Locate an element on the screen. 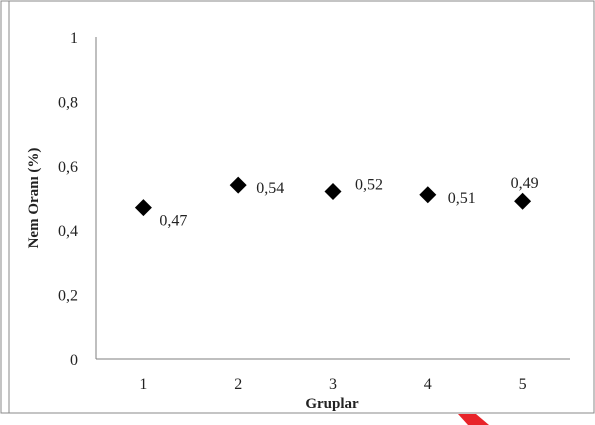  x-tick-label: 5 is located at coordinates (523, 384).